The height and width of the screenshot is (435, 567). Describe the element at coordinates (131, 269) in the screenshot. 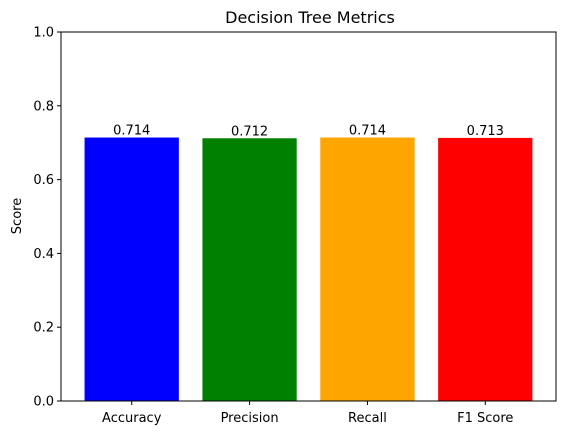

I see `bar-accuracy` at that location.